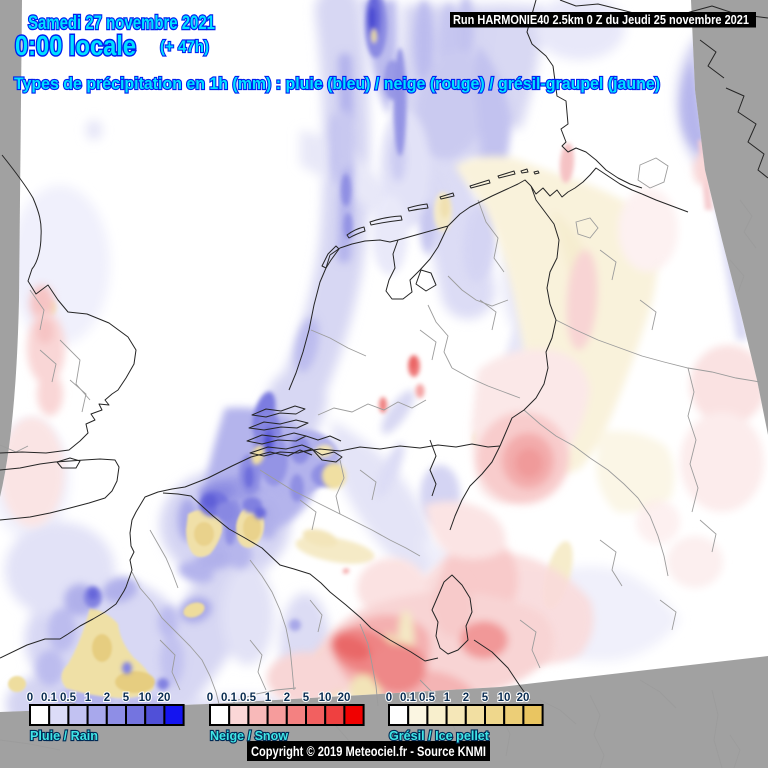 The image size is (768, 768). What do you see at coordinates (439, 735) in the screenshot?
I see `svg-text: Grésil / Ice pellet` at bounding box center [439, 735].